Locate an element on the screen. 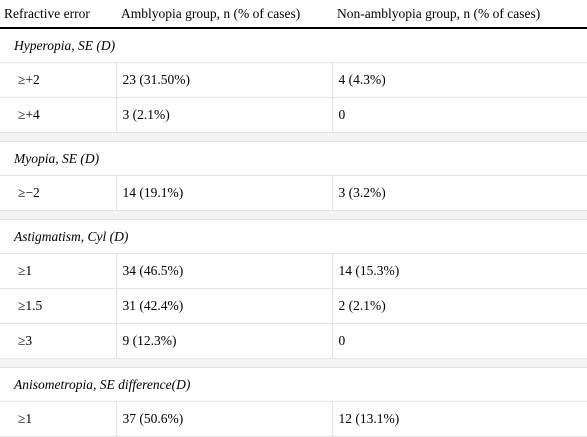 This screenshot has width=587, height=437. amblyopia-value: 9 (12.3%) is located at coordinates (223, 341).